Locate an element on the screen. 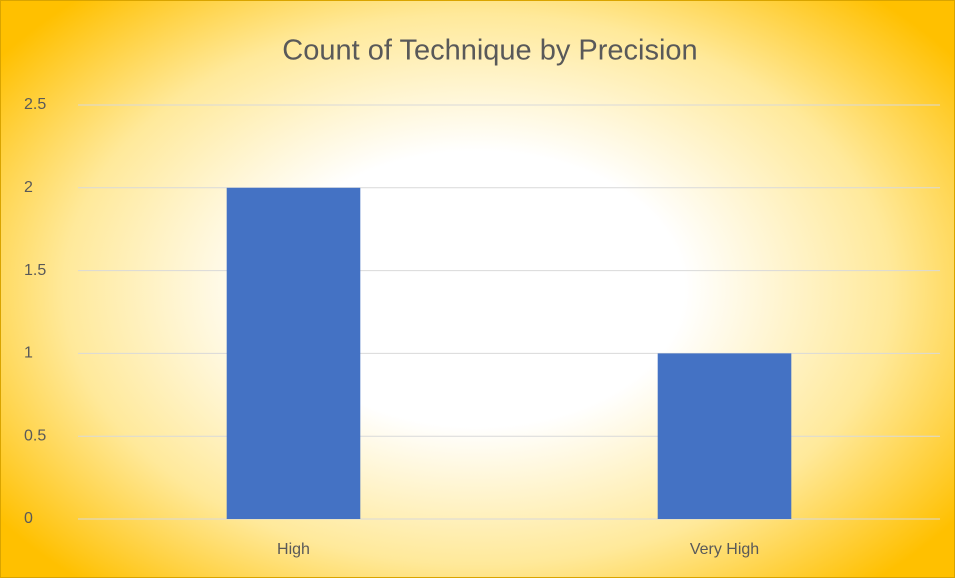 The height and width of the screenshot is (578, 955). y-tick-label: 0 is located at coordinates (28, 518).